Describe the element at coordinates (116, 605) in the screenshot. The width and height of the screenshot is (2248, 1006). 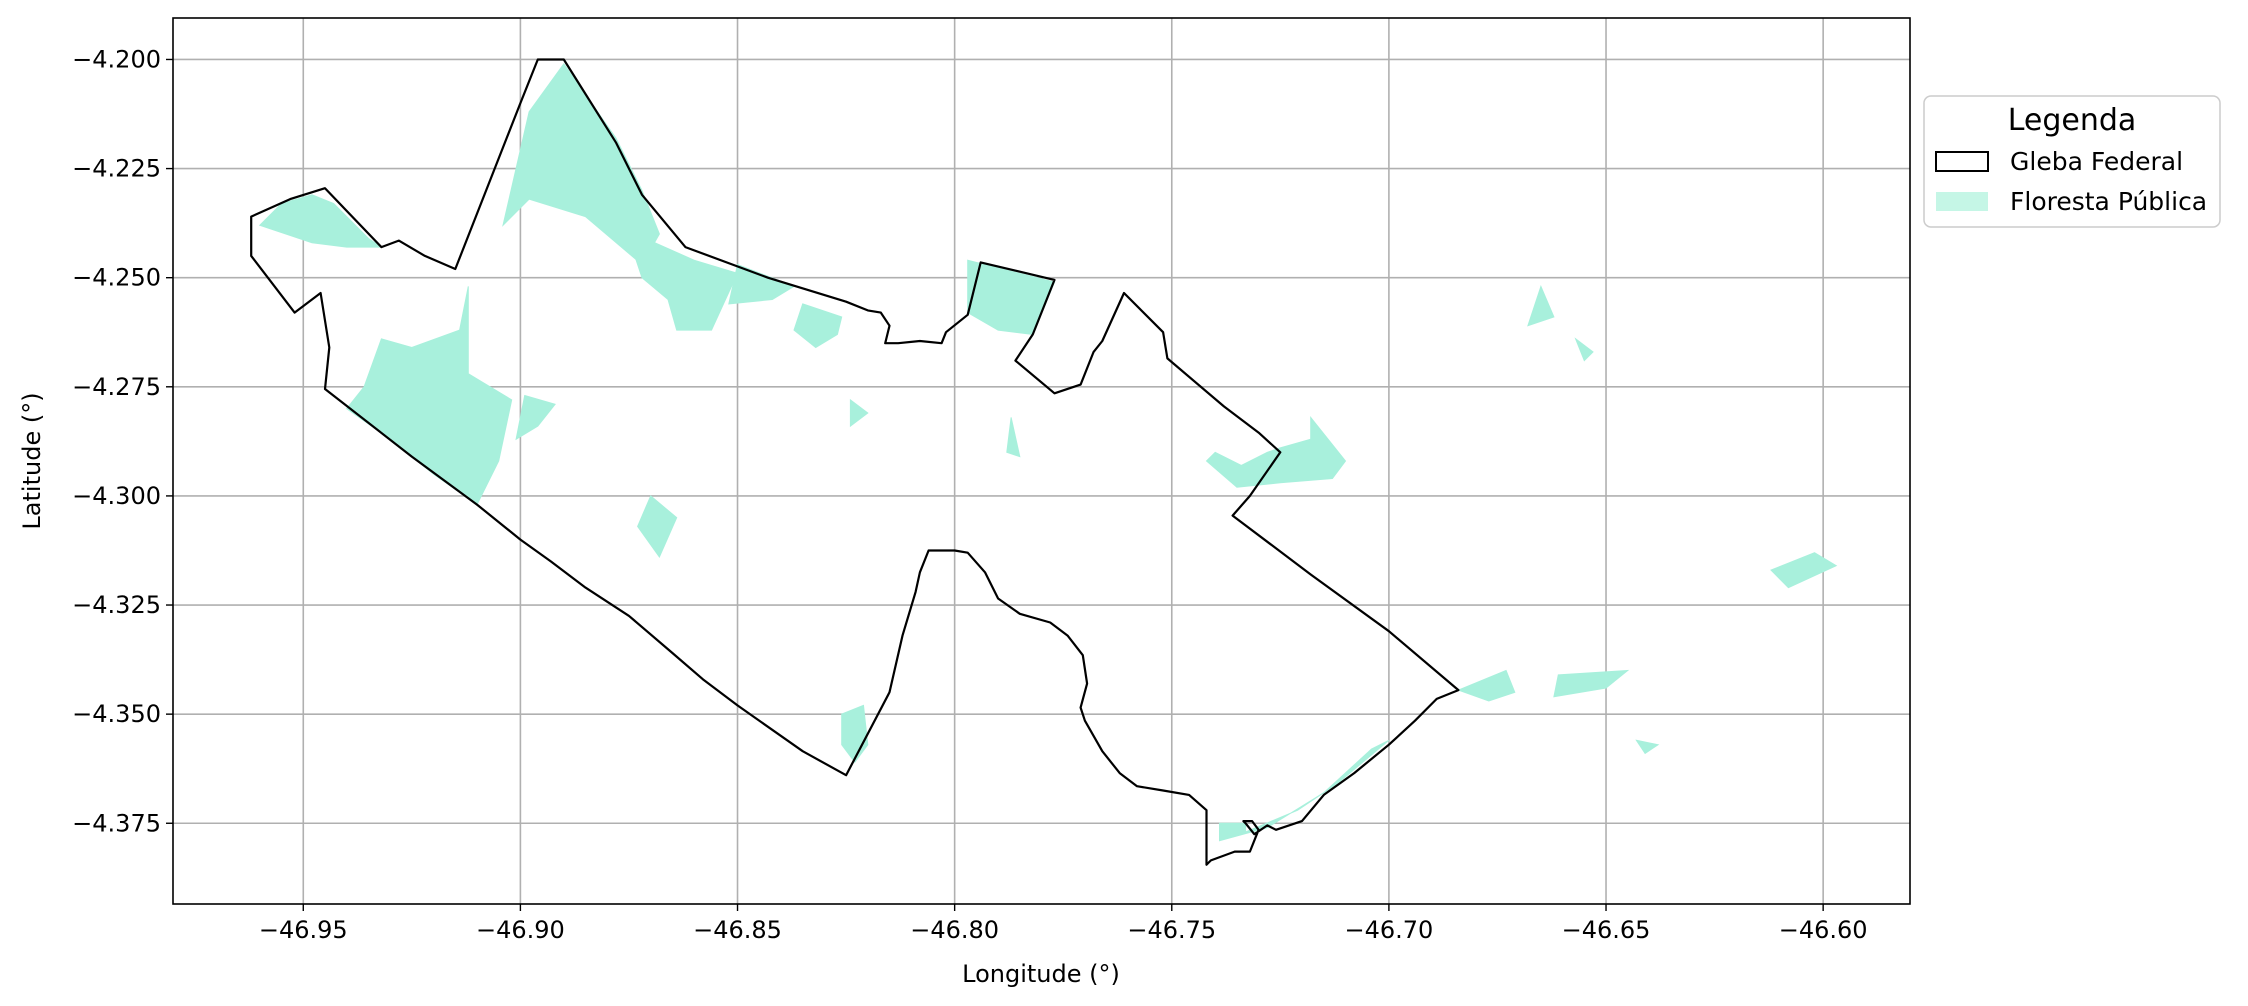
I see `y-tick-label: −4.325` at that location.